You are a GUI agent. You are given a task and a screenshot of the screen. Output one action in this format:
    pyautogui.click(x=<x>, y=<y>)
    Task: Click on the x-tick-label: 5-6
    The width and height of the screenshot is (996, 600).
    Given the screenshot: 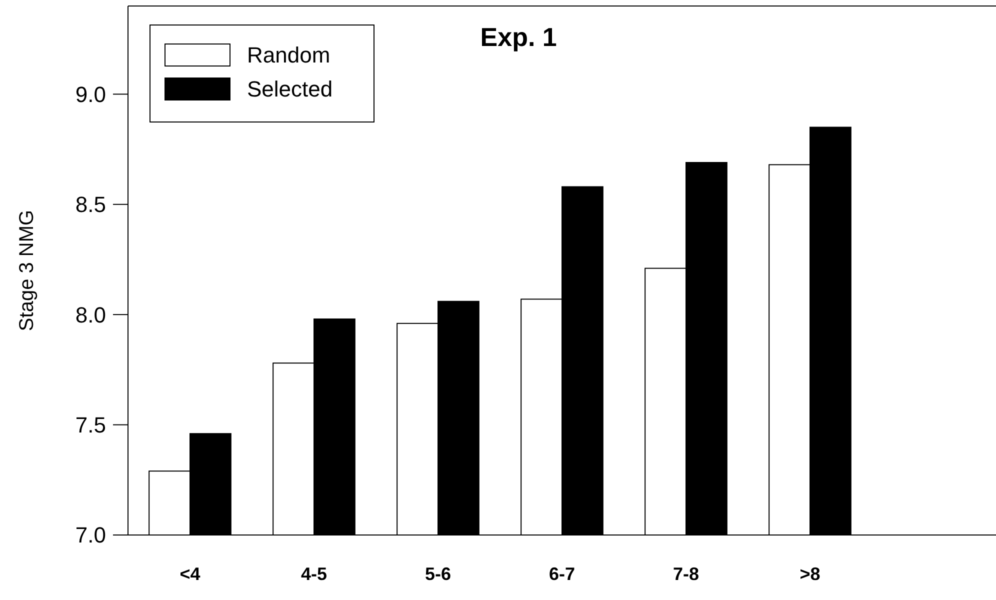 What is the action you would take?
    pyautogui.click(x=438, y=574)
    